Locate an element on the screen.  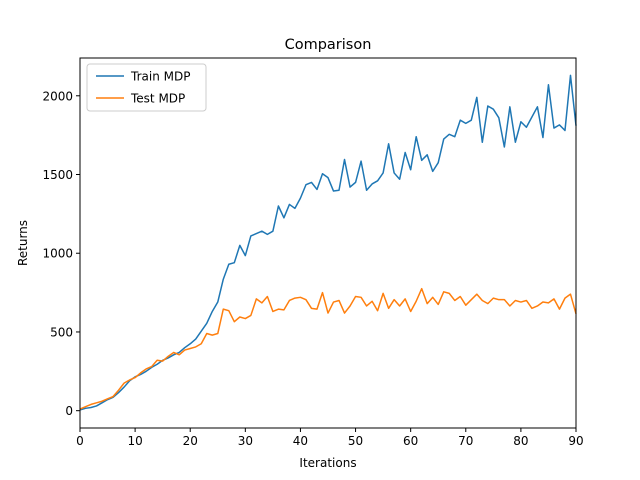
y-tick-label: 0 is located at coordinates (69, 411).